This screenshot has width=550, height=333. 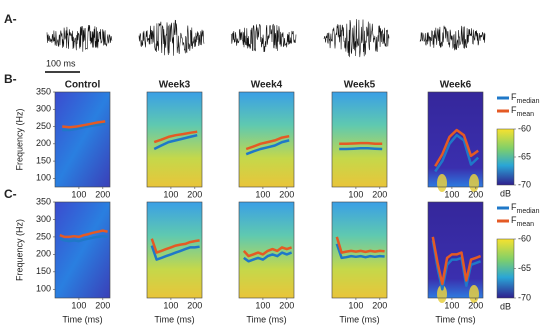 I want to click on panel-title: Week5, so click(x=360, y=85).